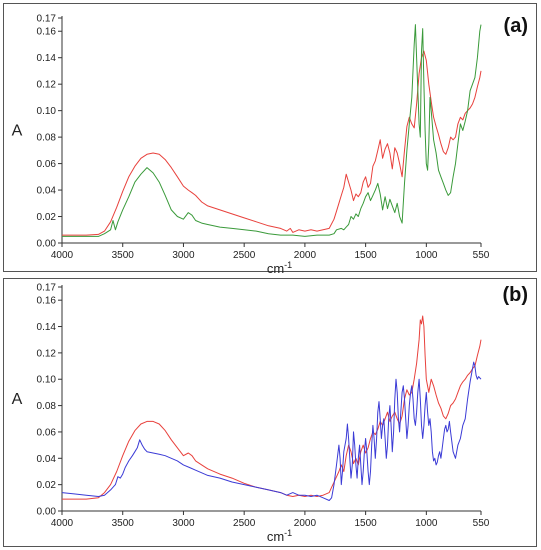 This screenshot has width=541, height=550. I want to click on panel-label: (a), so click(516, 26).